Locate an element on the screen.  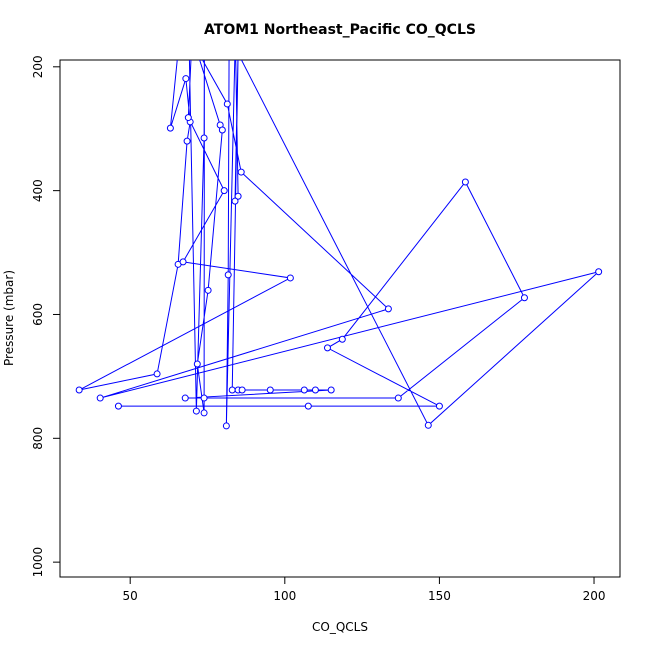
y-axis-label: Pressure (mbar) is located at coordinates (9, 318).